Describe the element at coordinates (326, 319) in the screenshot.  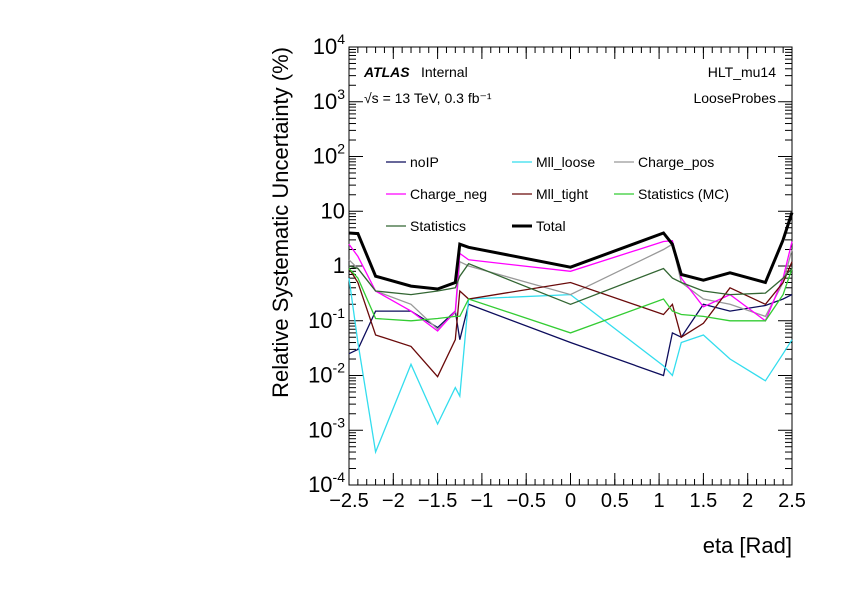
I see `y-tick-label: 10⁻¹` at that location.